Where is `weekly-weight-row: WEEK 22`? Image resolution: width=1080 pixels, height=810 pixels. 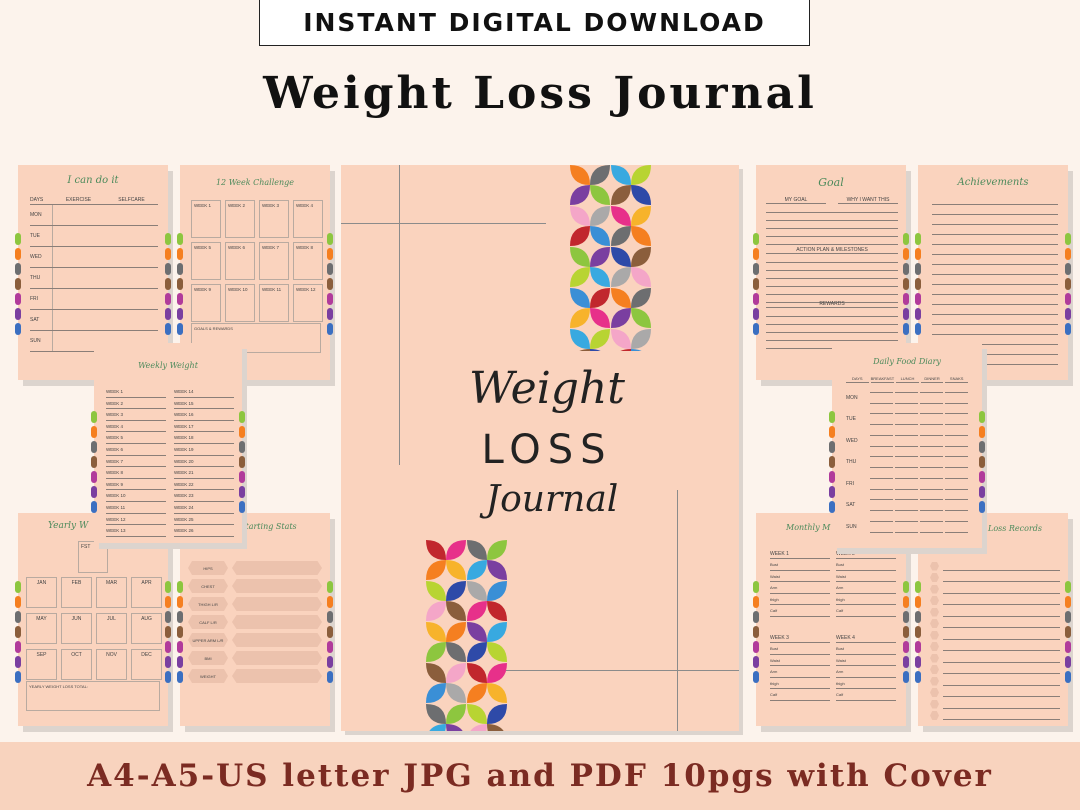
weekly-weight-row: WEEK 22 is located at coordinates (204, 485).